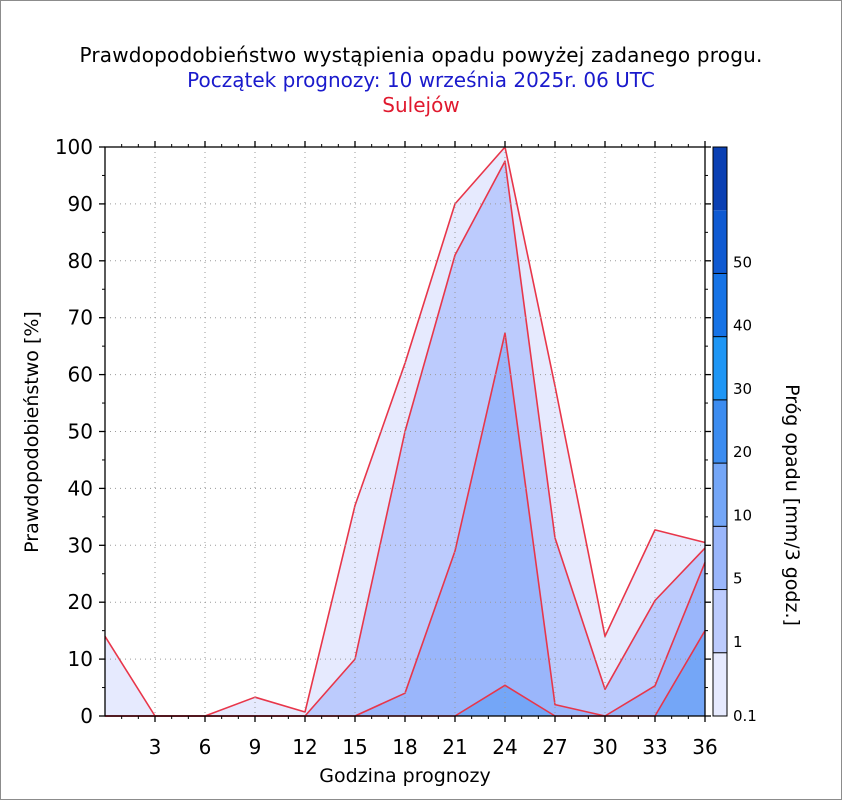 This screenshot has width=842, height=800. What do you see at coordinates (745, 716) in the screenshot?
I see `colorbar-tick-label: 0.1` at bounding box center [745, 716].